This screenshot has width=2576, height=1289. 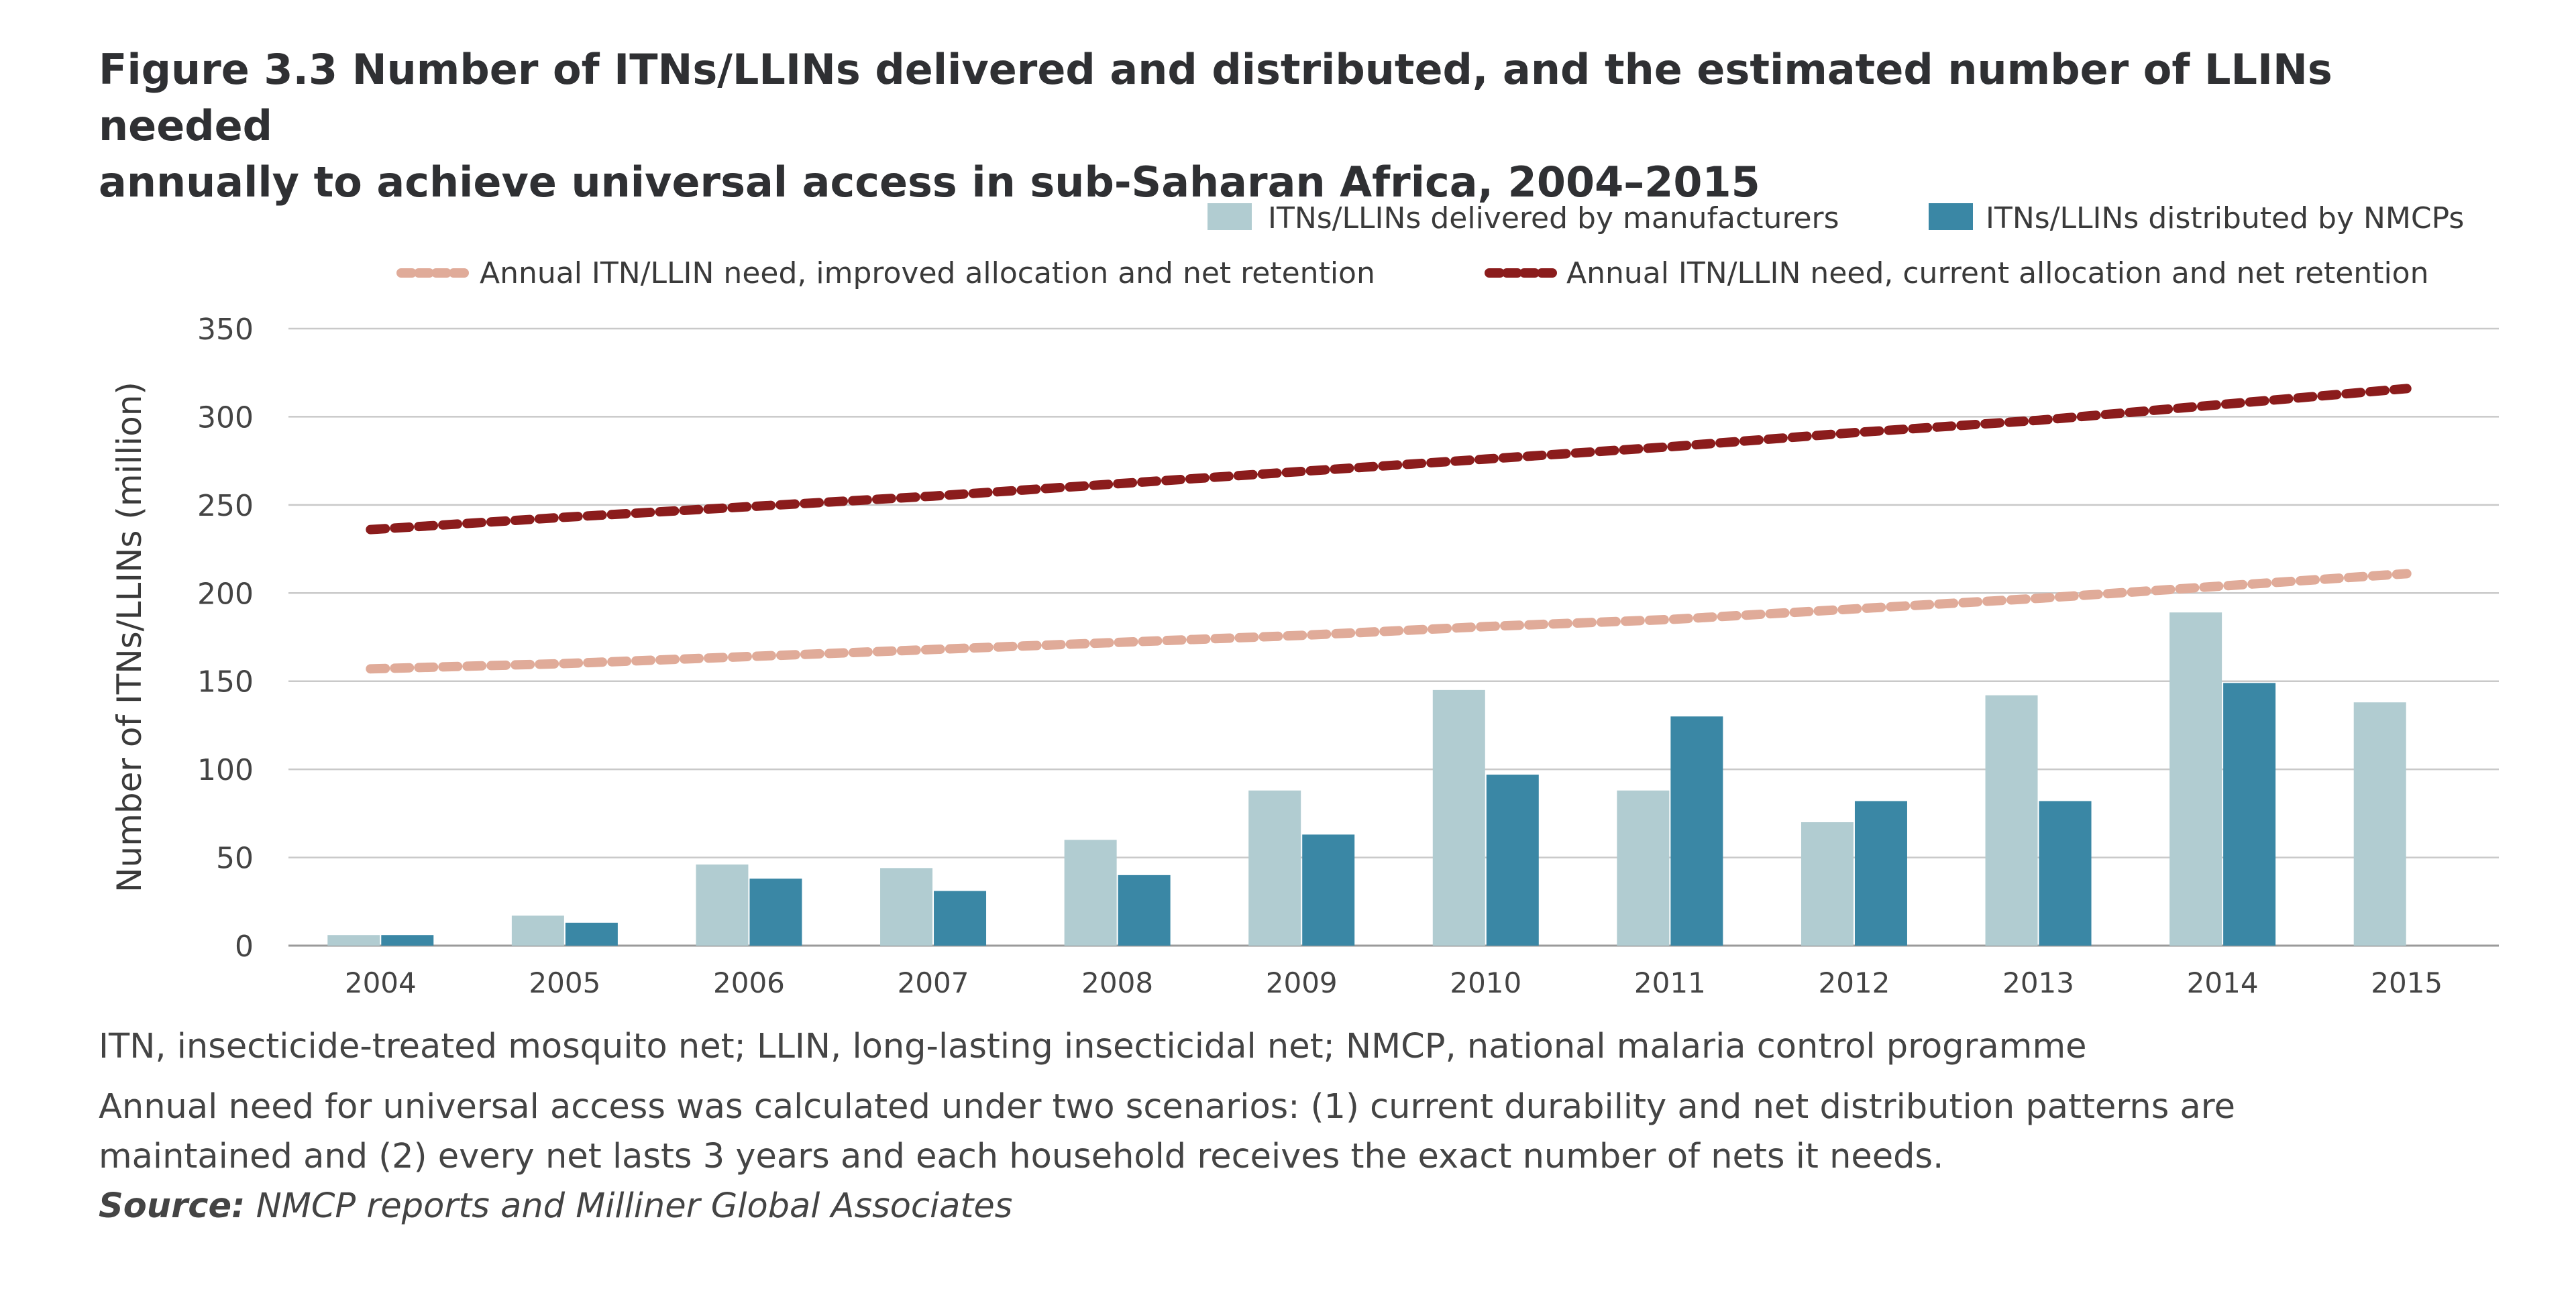 What do you see at coordinates (2225, 218) in the screenshot?
I see `legend-label-distributed: ITNs/LLINs distributed by NMCPs` at bounding box center [2225, 218].